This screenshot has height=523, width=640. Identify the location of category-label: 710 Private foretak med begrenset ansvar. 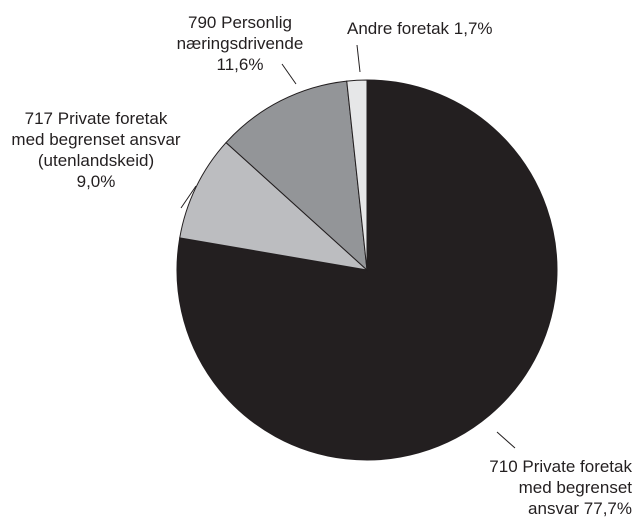
(560, 487).